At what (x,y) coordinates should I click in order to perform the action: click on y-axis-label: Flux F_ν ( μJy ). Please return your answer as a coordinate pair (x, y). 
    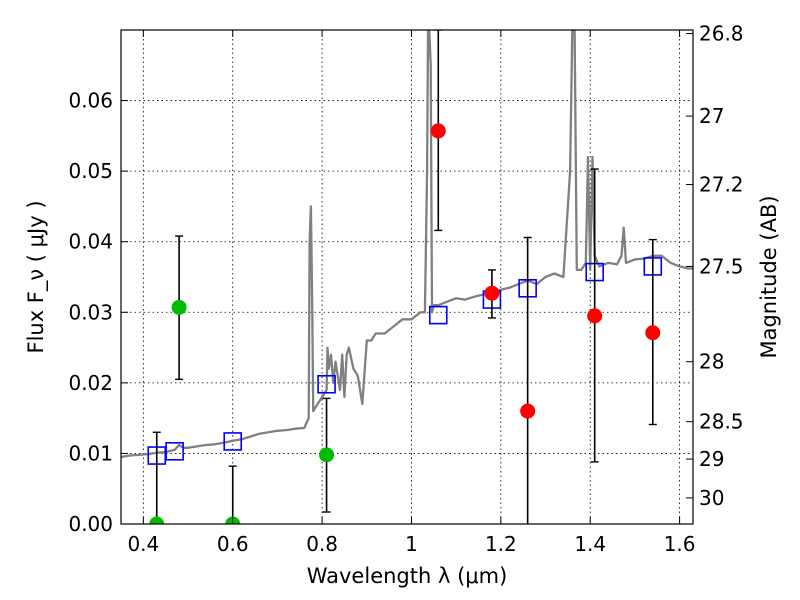
    Looking at the image, I should click on (36, 276).